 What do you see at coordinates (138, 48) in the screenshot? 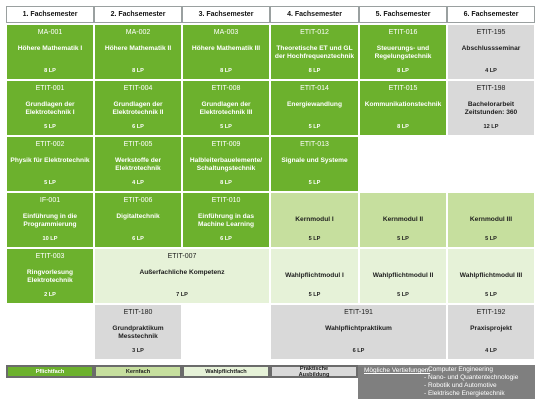
I see `module-title: Höhere Mathematik II` at bounding box center [138, 48].